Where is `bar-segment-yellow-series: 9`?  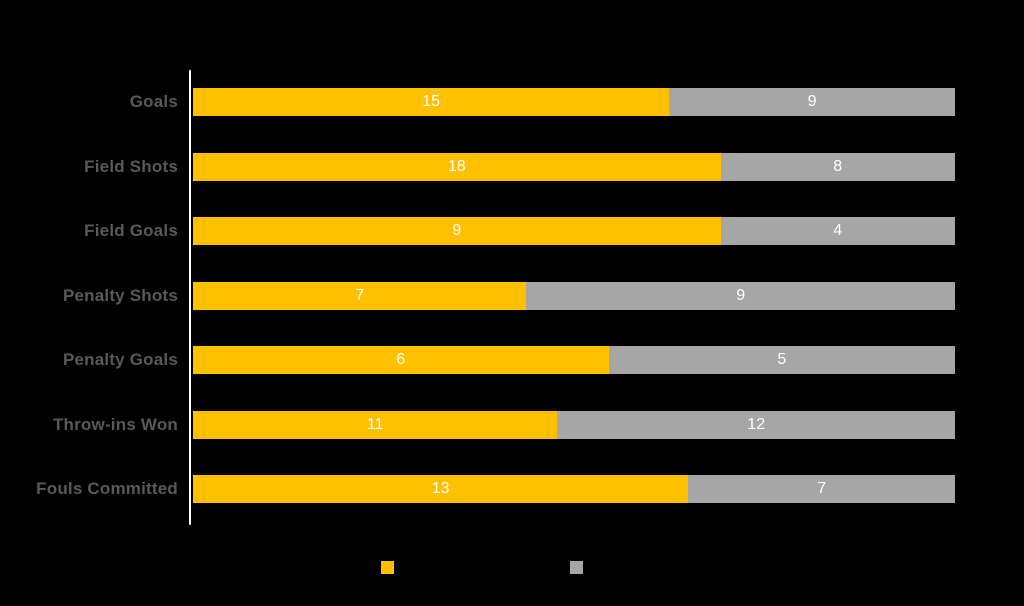
bar-segment-yellow-series: 9 is located at coordinates (457, 231).